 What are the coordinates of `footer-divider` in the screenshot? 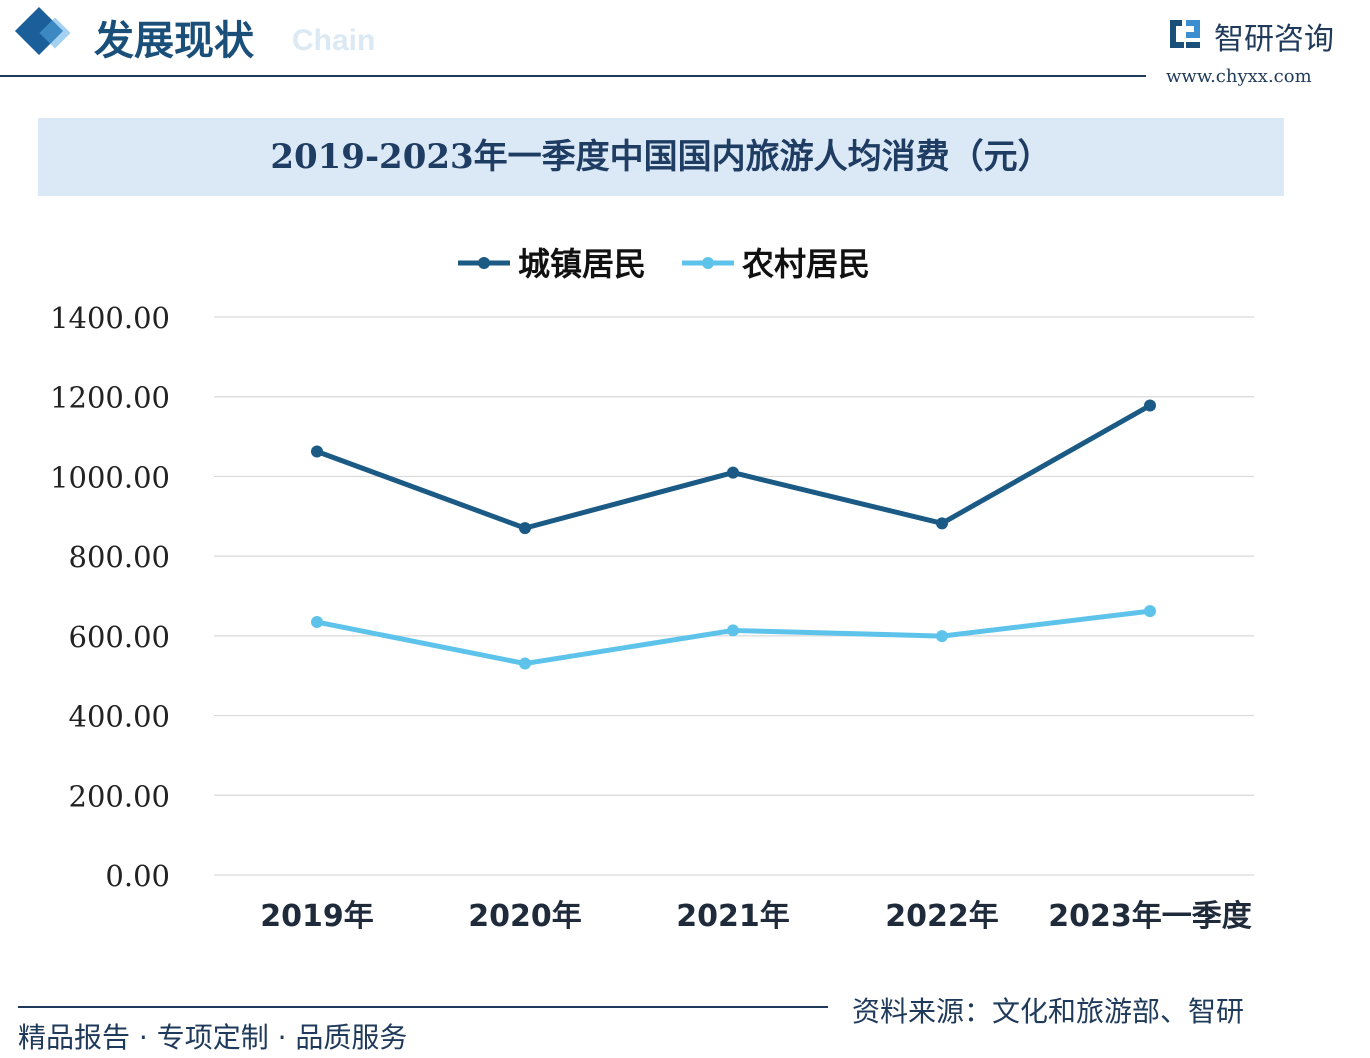 It's located at (423, 1007).